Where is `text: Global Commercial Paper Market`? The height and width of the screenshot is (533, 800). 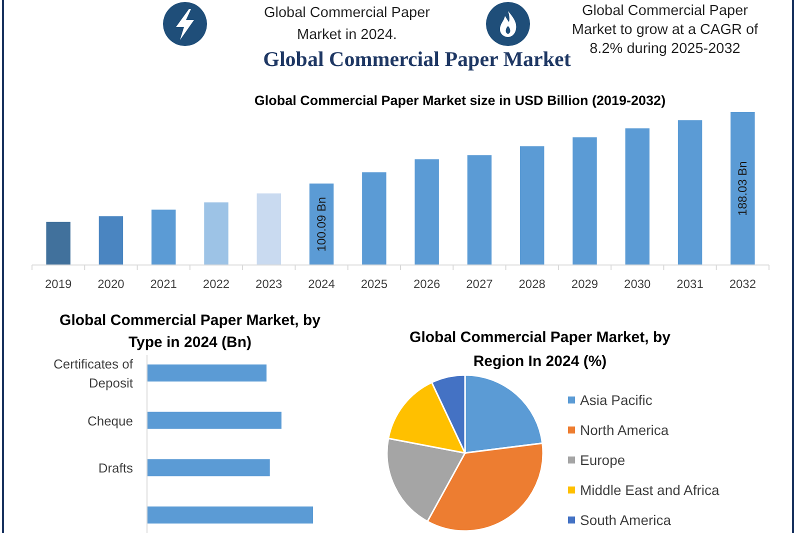
text: Global Commercial Paper Market is located at coordinates (417, 59).